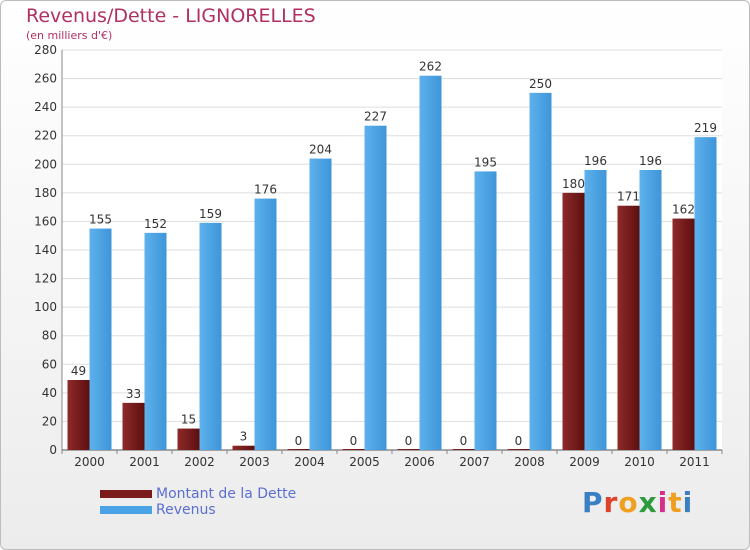 This screenshot has height=550, width=750. I want to click on legend-swatch-revenus, so click(126, 510).